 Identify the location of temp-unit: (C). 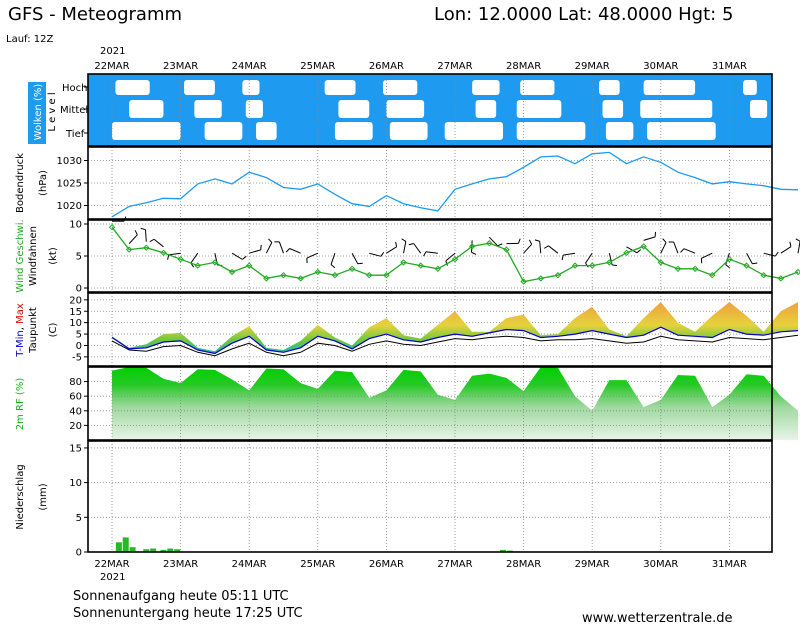
(53, 330).